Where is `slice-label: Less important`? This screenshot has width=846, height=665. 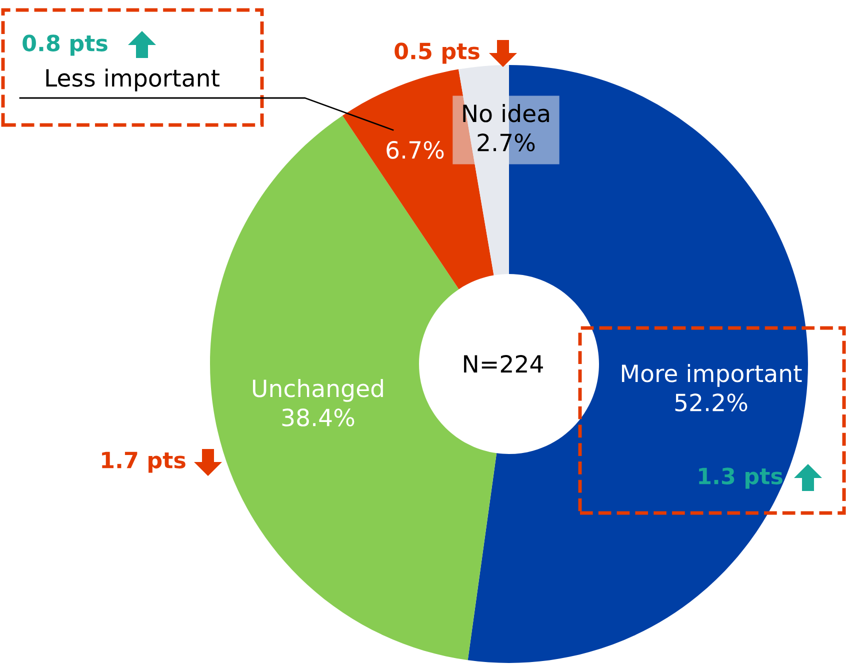 slice-label: Less important is located at coordinates (133, 80).